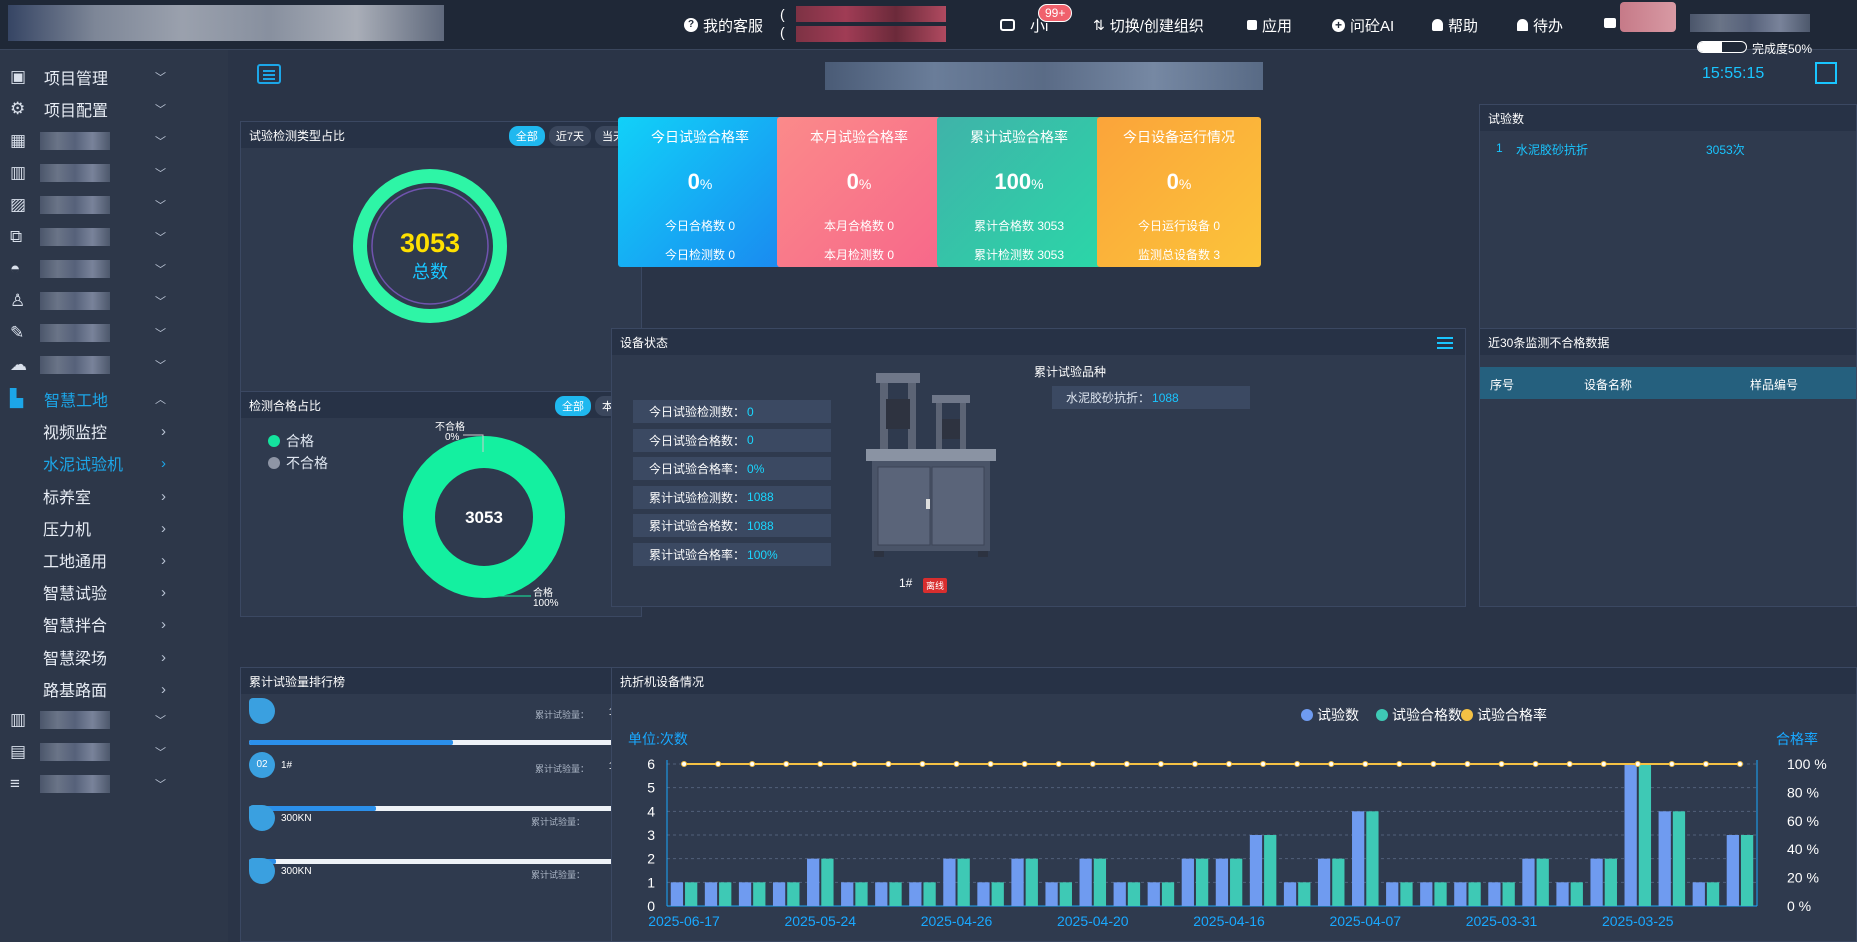 The height and width of the screenshot is (942, 1857). I want to click on user-avatar, so click(1648, 17).